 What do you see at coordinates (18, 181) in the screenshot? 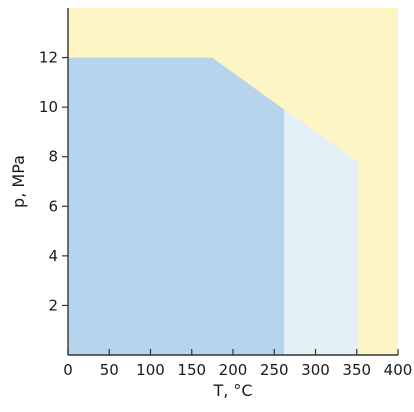
I see `y-axis-label: p, MPa` at bounding box center [18, 181].